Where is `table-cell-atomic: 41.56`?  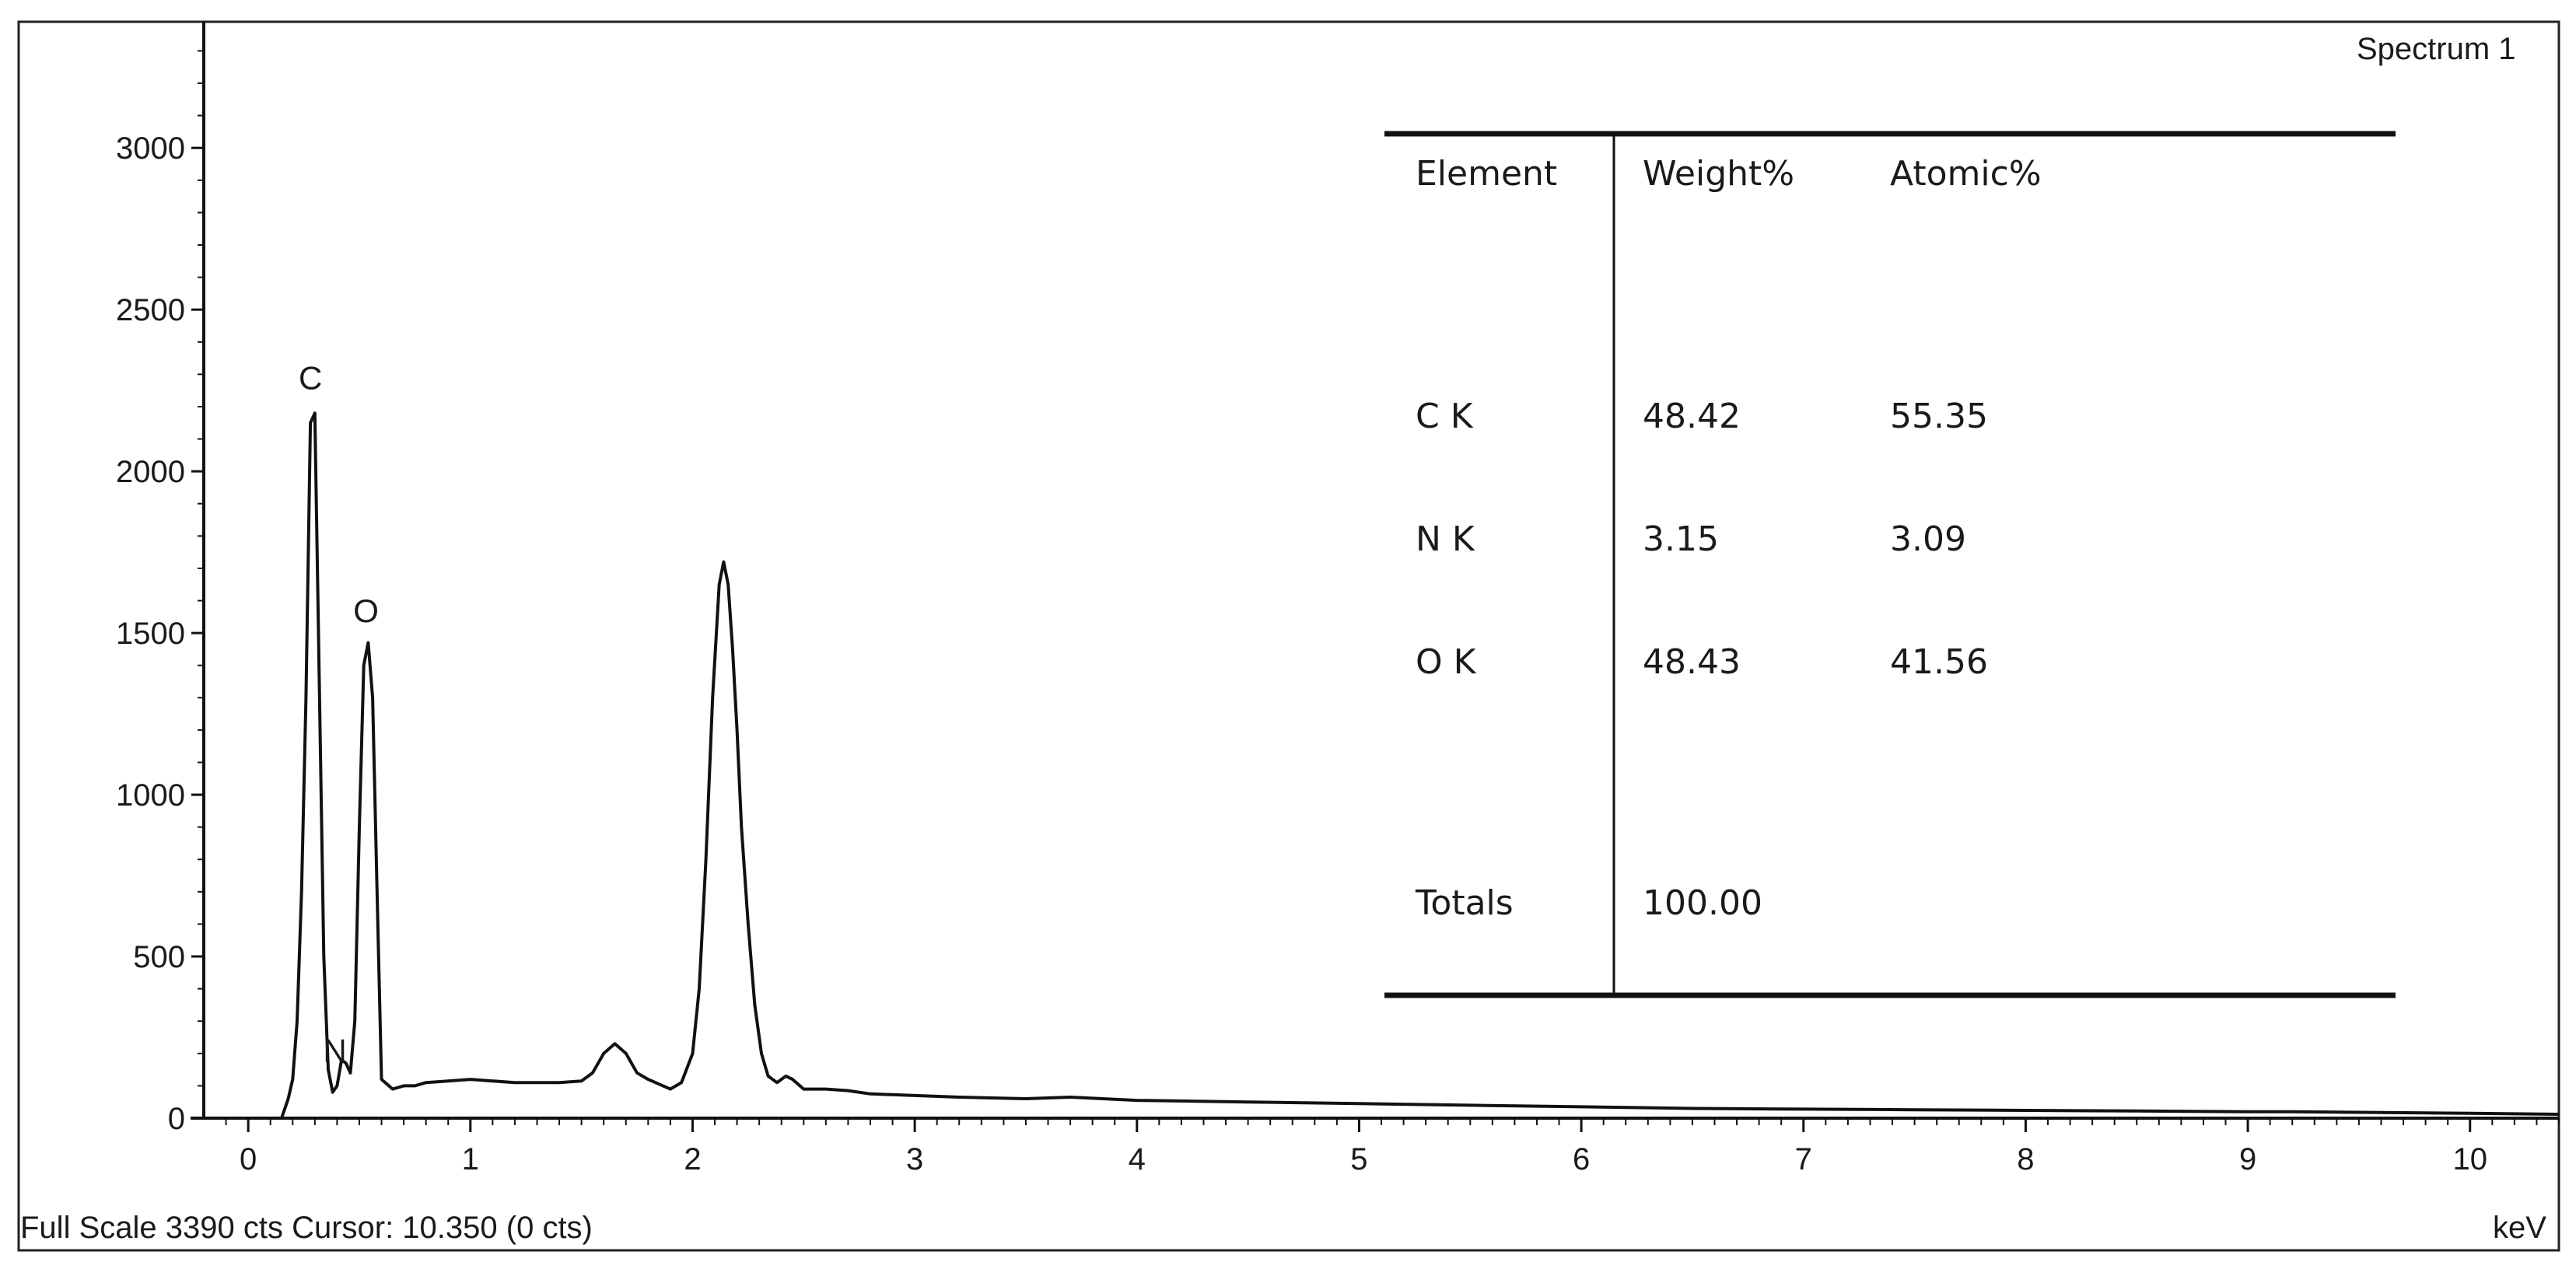
table-cell-atomic: 41.56 is located at coordinates (1939, 662).